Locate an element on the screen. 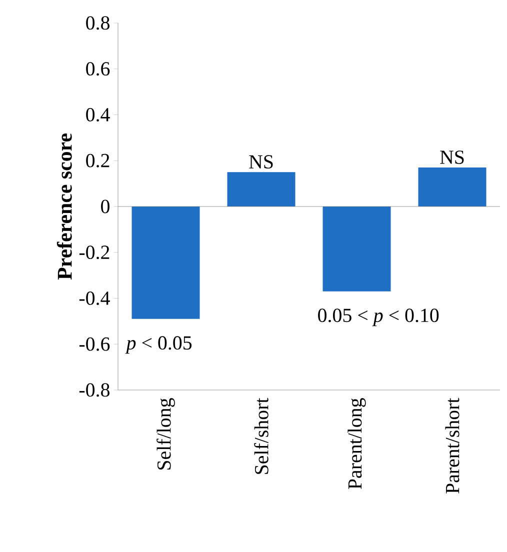 Image resolution: width=507 pixels, height=552 pixels. annotation: p < 0.05 is located at coordinates (158, 345).